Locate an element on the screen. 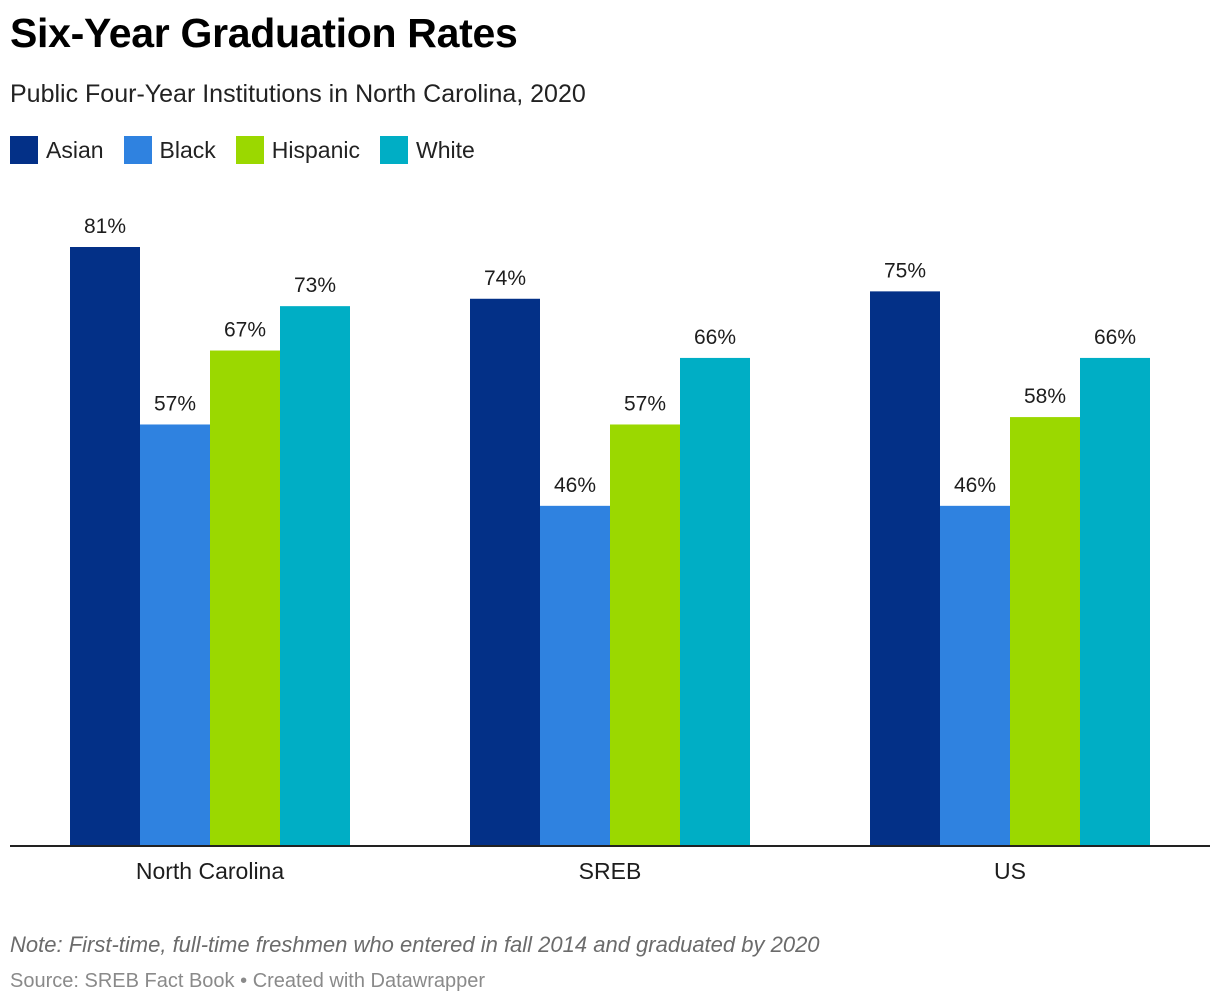  data-label-north-carolina-black: 57% is located at coordinates (175, 403).